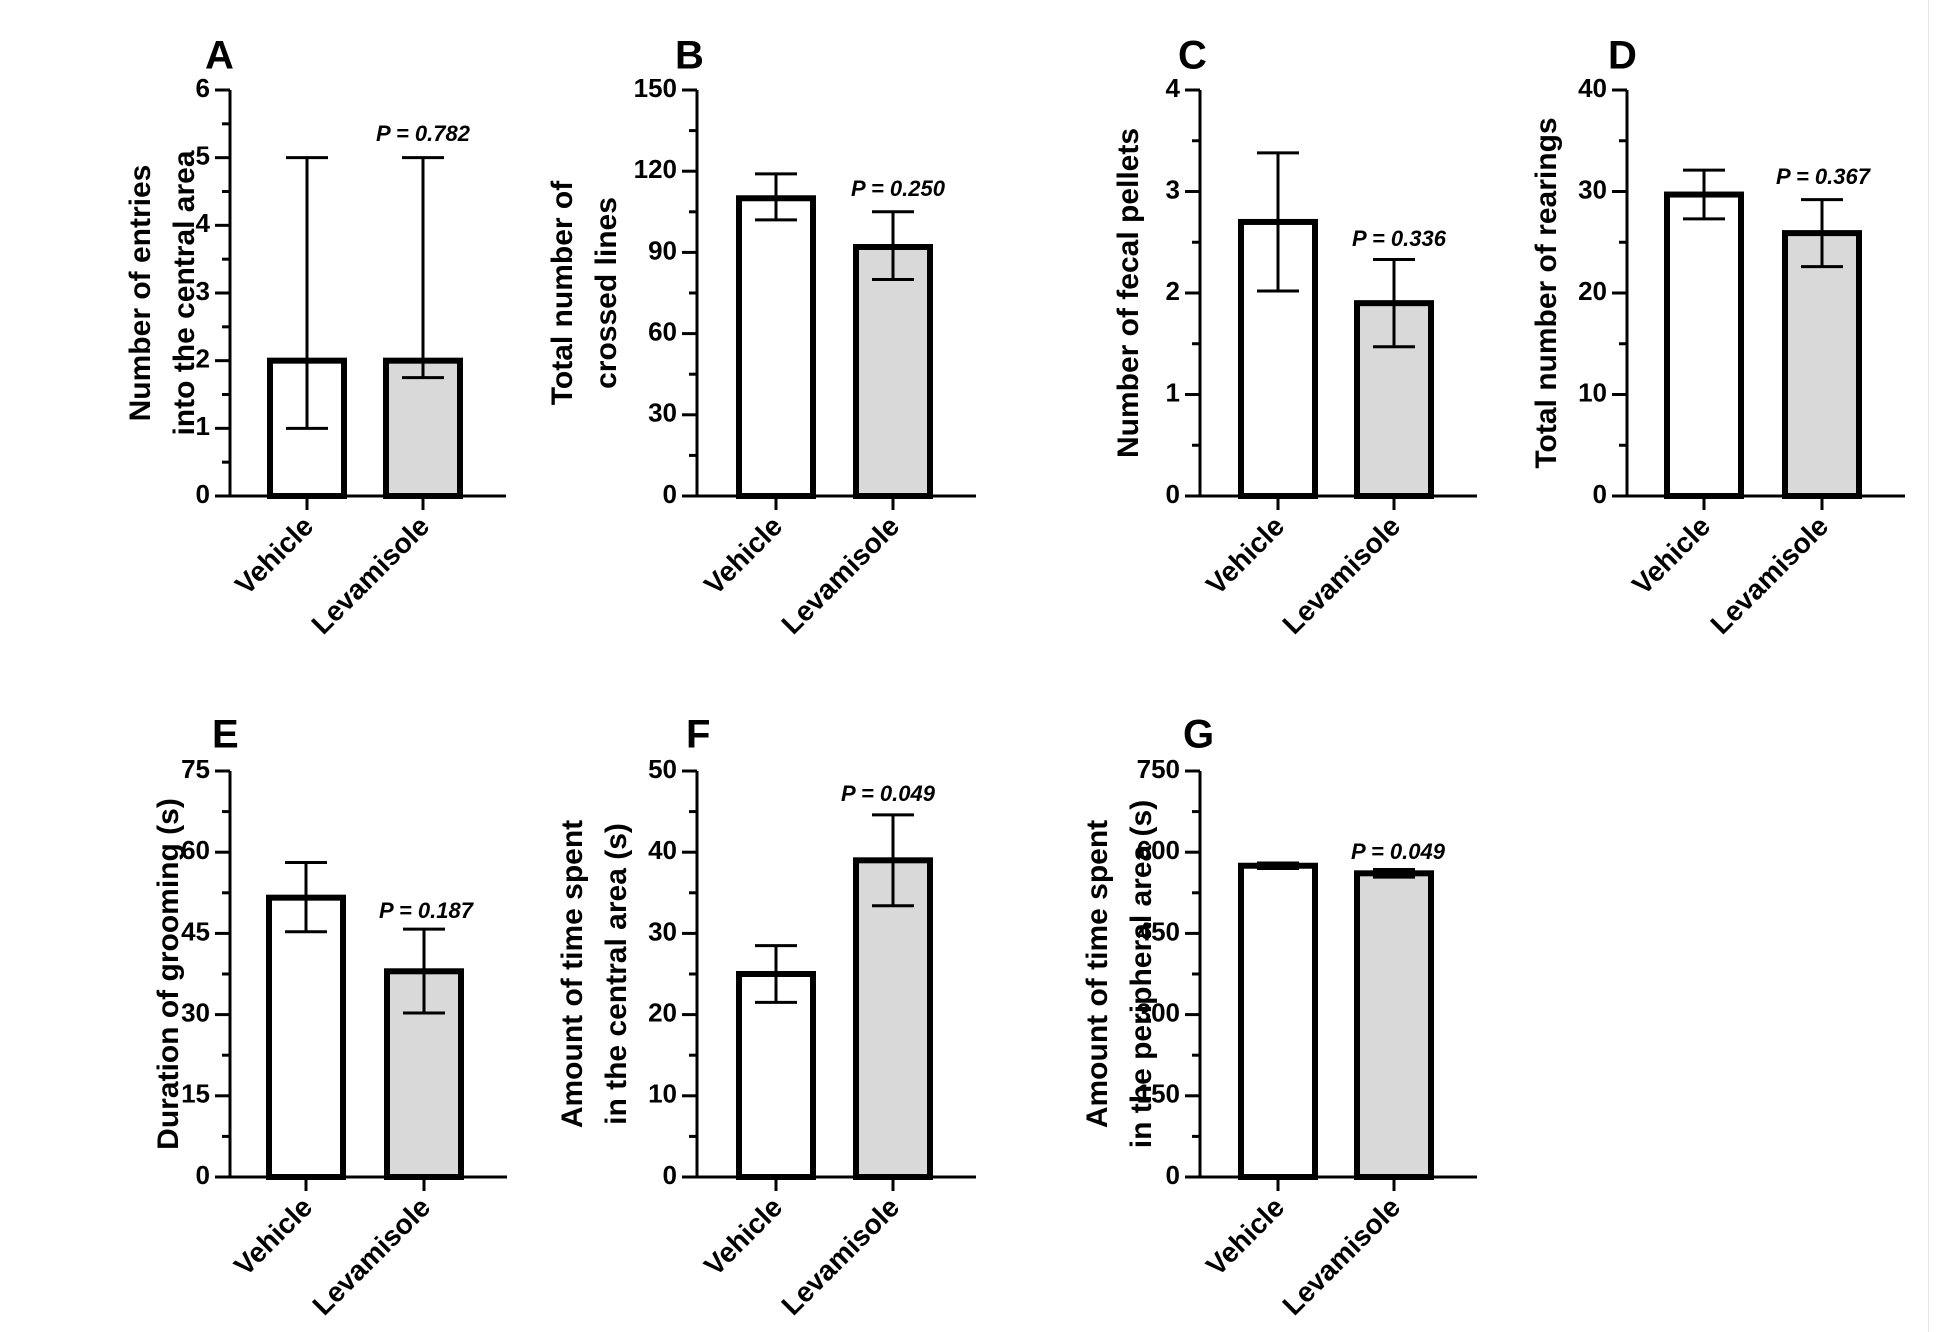 The height and width of the screenshot is (1332, 1940). What do you see at coordinates (1928, 666) in the screenshot?
I see `right-edge-divider` at bounding box center [1928, 666].